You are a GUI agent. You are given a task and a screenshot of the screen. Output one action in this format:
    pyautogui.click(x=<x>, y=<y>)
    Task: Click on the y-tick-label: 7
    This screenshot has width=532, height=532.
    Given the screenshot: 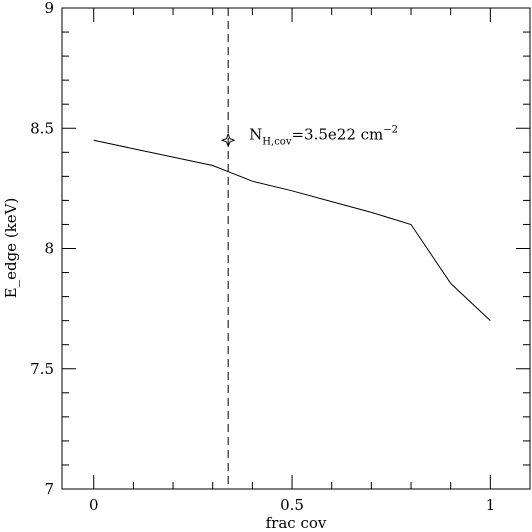 What is the action you would take?
    pyautogui.click(x=49, y=489)
    